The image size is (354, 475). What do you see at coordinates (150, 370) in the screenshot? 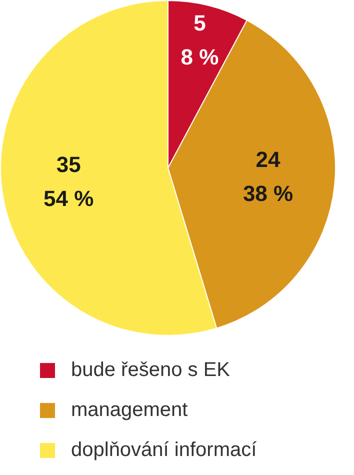
I see `legend-label: bude řešeno s EK` at bounding box center [150, 370].